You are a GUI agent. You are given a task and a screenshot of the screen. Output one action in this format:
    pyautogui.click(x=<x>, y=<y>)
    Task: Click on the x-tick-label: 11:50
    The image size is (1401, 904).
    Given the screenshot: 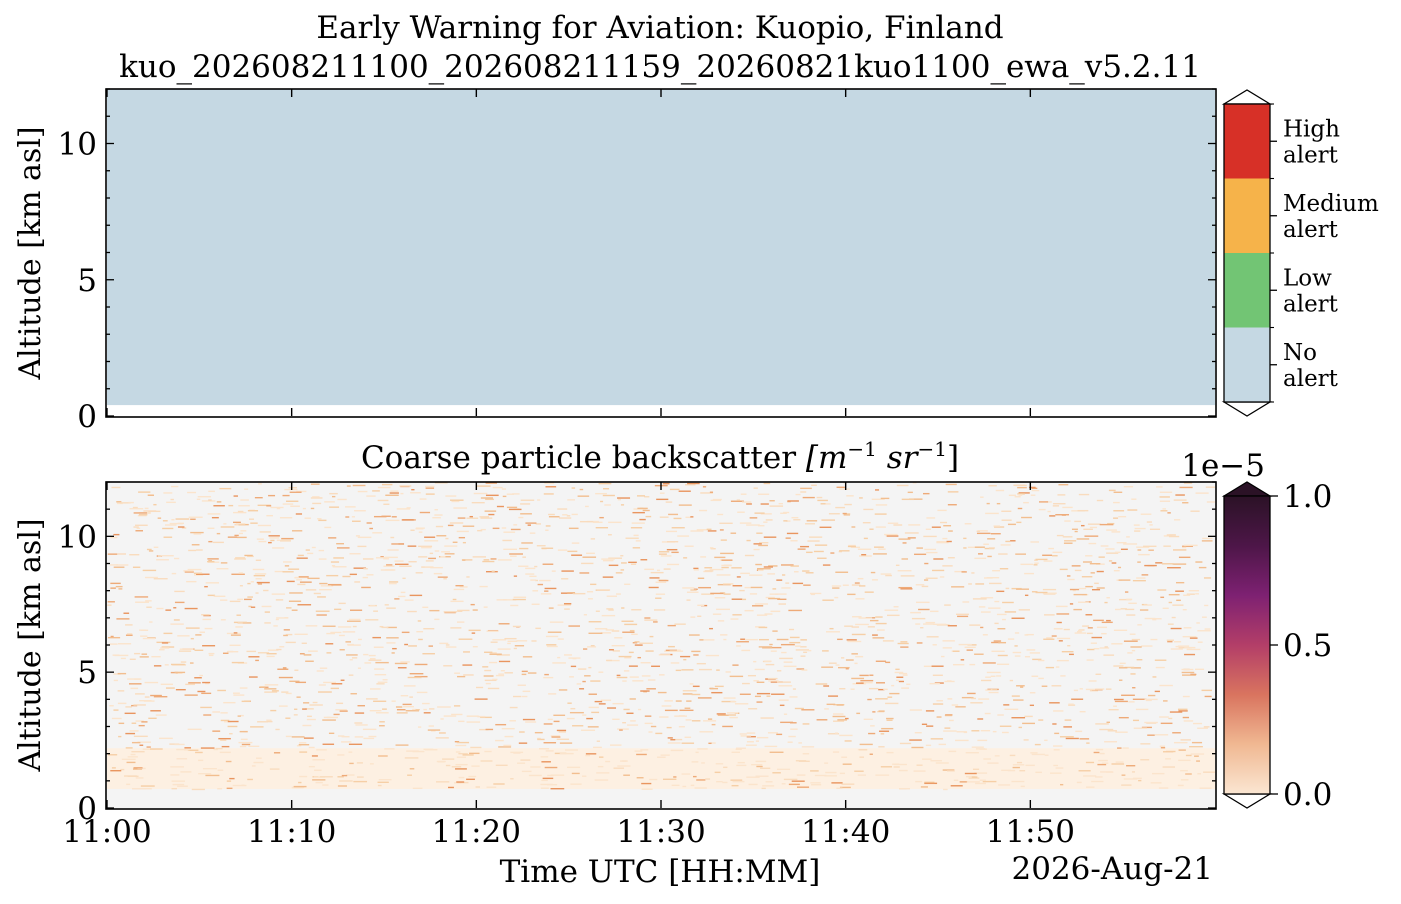 What is the action you would take?
    pyautogui.click(x=1030, y=832)
    